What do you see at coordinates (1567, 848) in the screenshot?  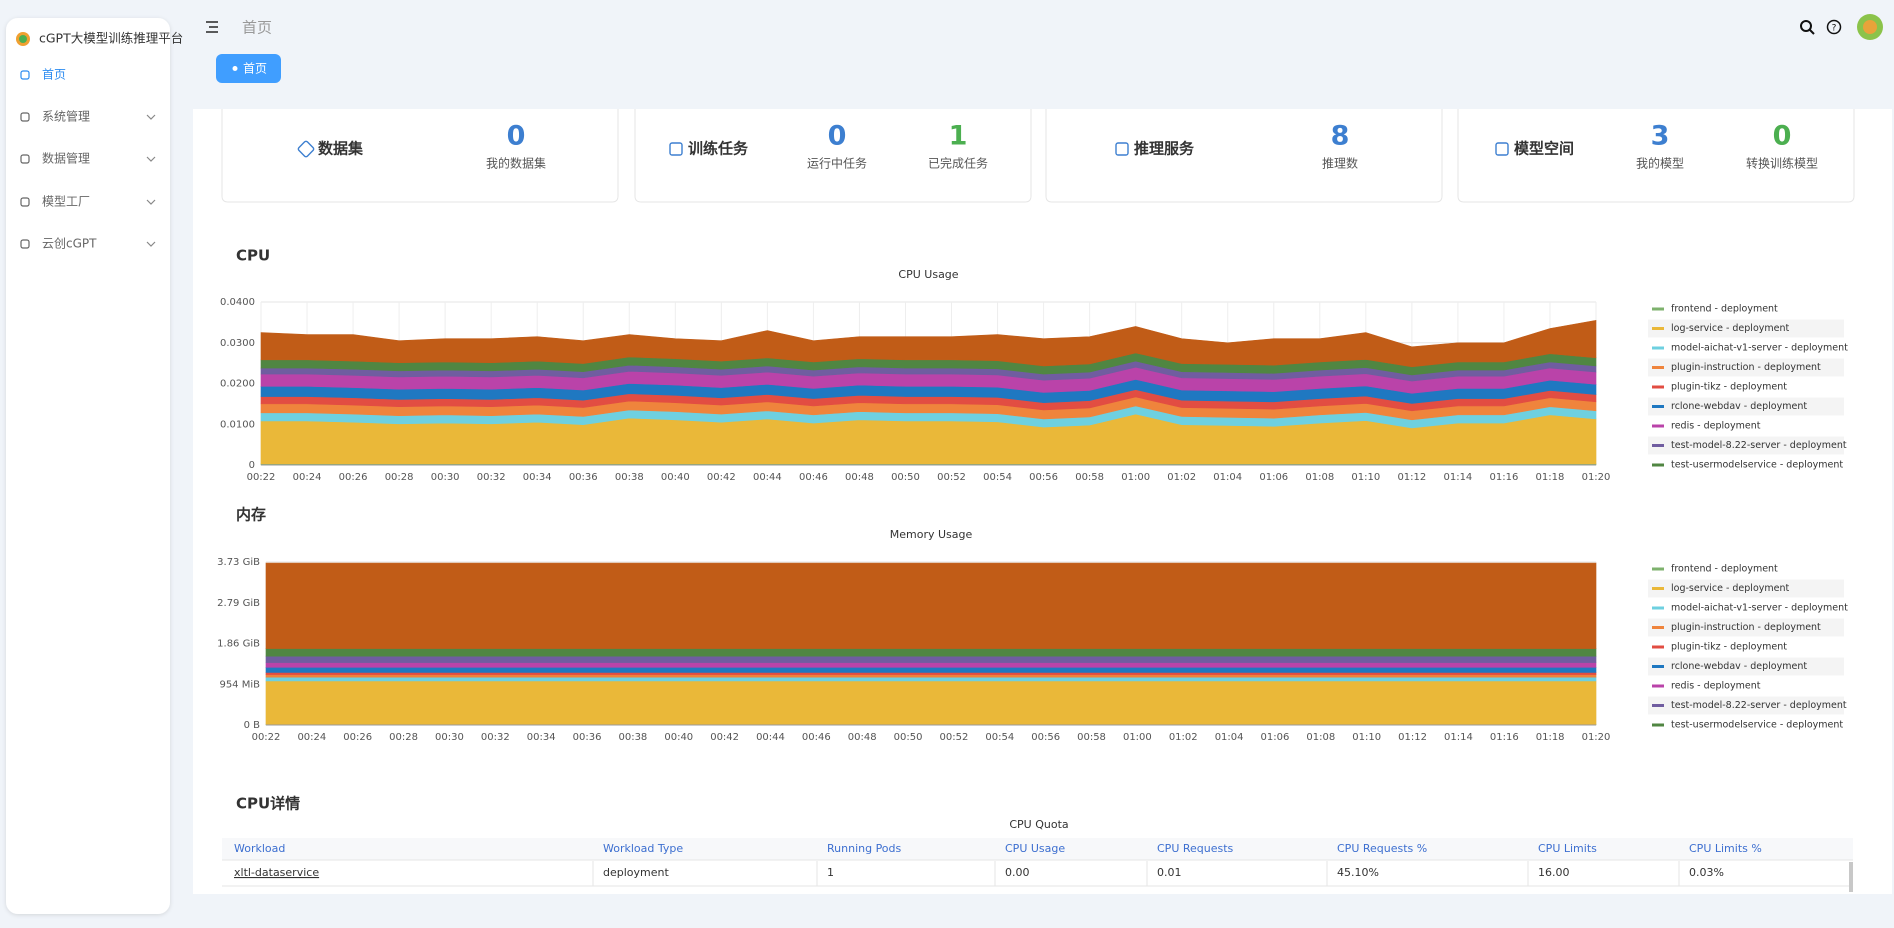 I see `table-header: CPU Limits` at bounding box center [1567, 848].